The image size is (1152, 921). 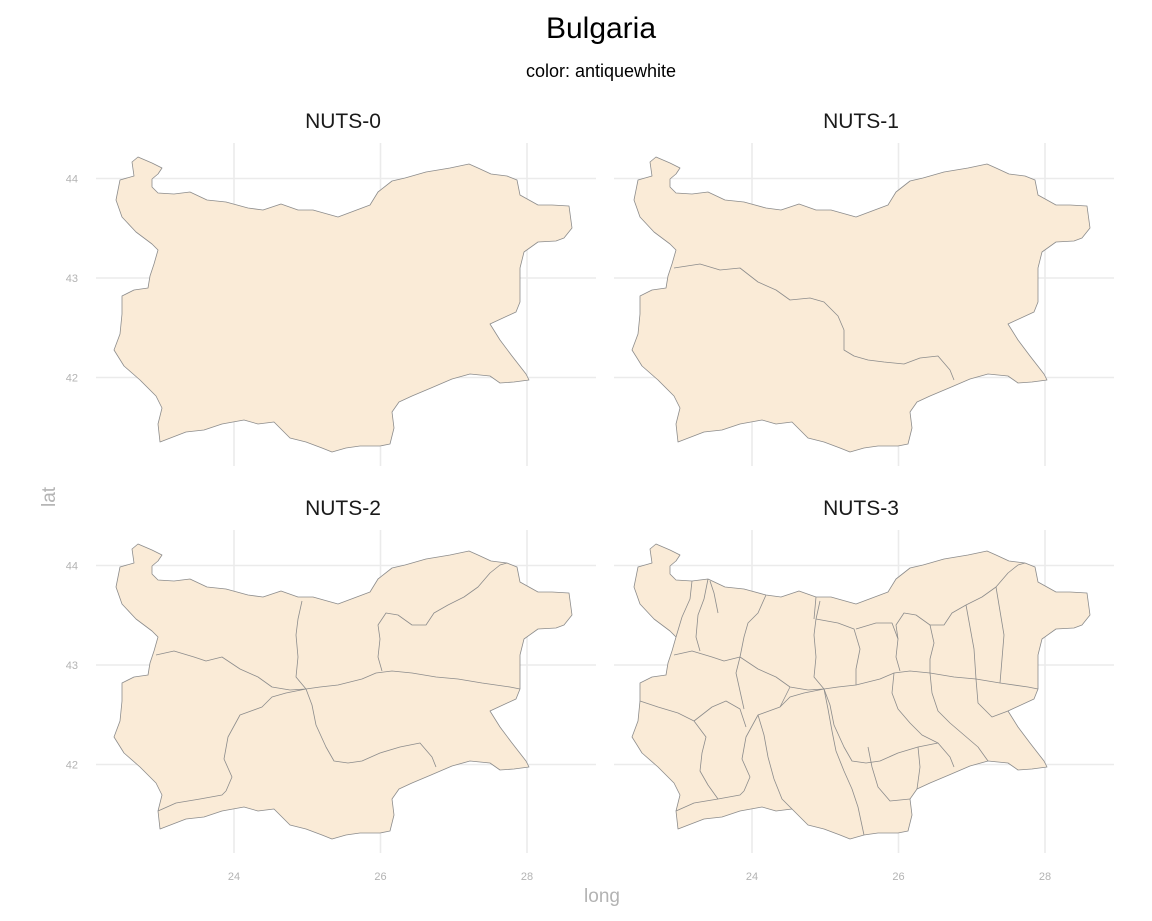 I want to click on facet-strip-label: NUTS-3, so click(x=861, y=508).